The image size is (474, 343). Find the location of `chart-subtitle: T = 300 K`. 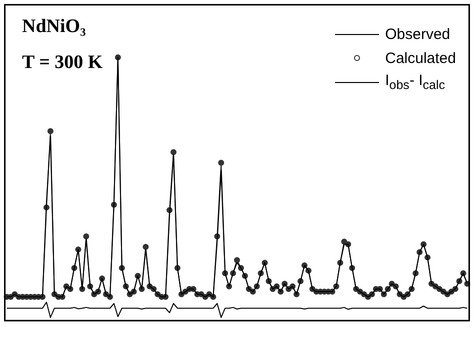

chart-subtitle: T = 300 K is located at coordinates (62, 63).